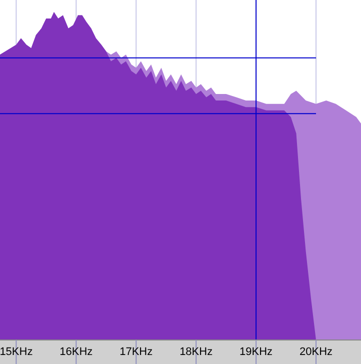  Describe the element at coordinates (316, 352) in the screenshot. I see `x-tick-label: 20KHz` at that location.